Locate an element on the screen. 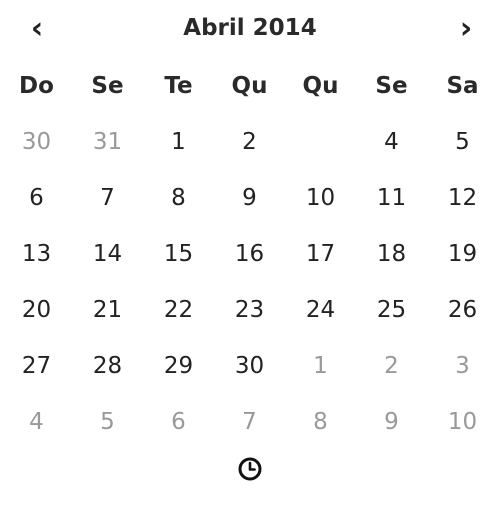 The width and height of the screenshot is (500, 508). day-cell: 16 is located at coordinates (249, 254).